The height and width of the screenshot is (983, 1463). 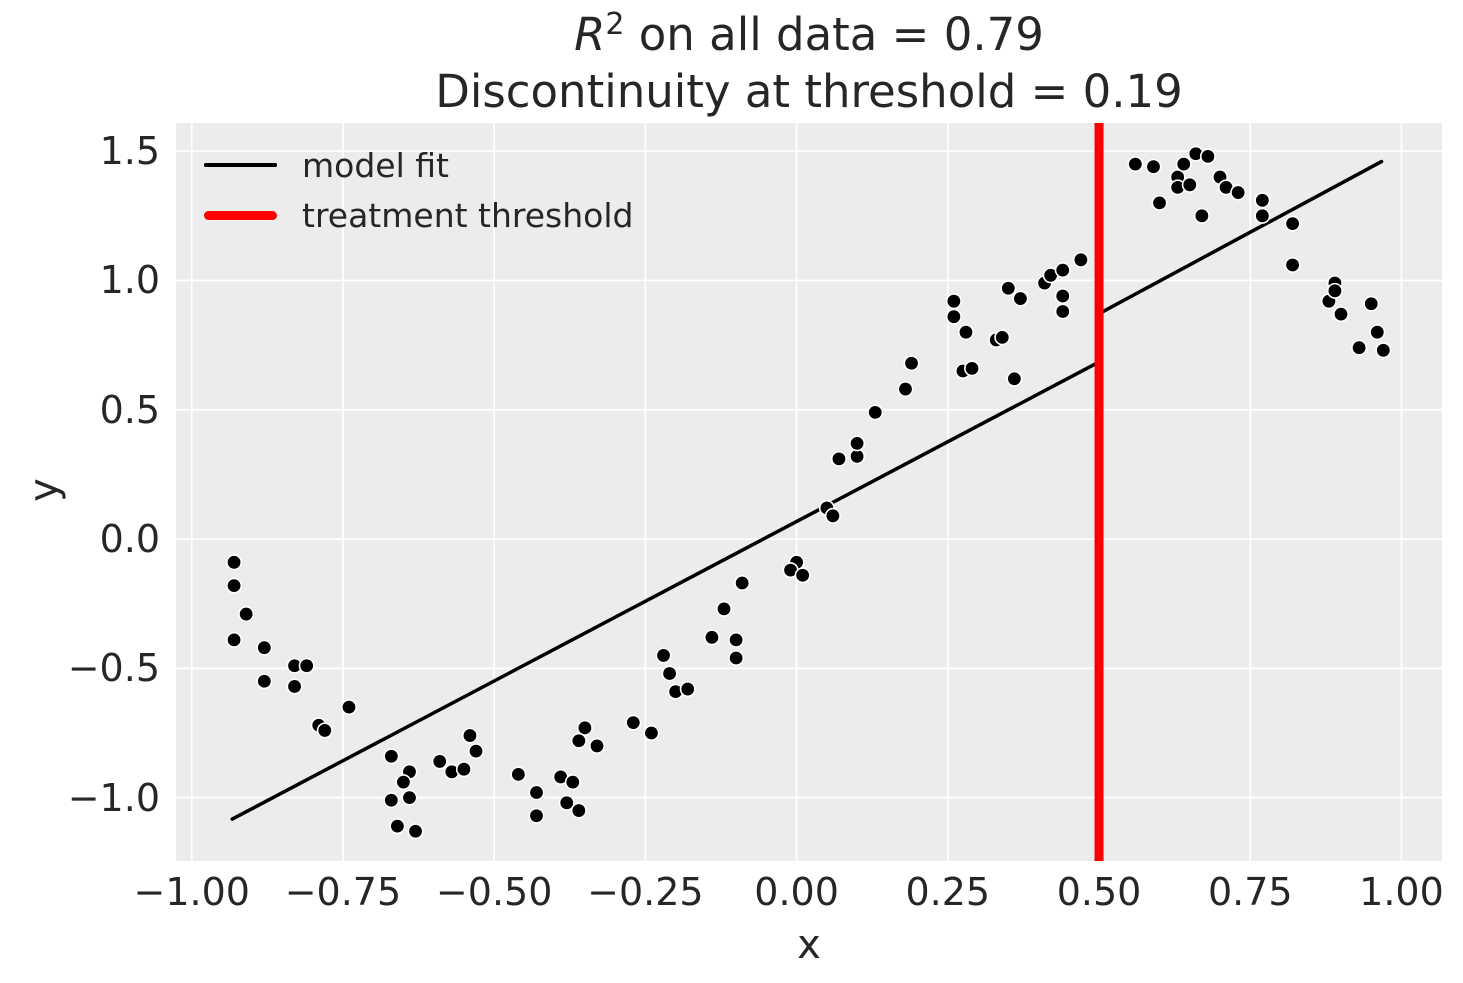 What do you see at coordinates (44, 490) in the screenshot?
I see `y-axis-label: y` at bounding box center [44, 490].